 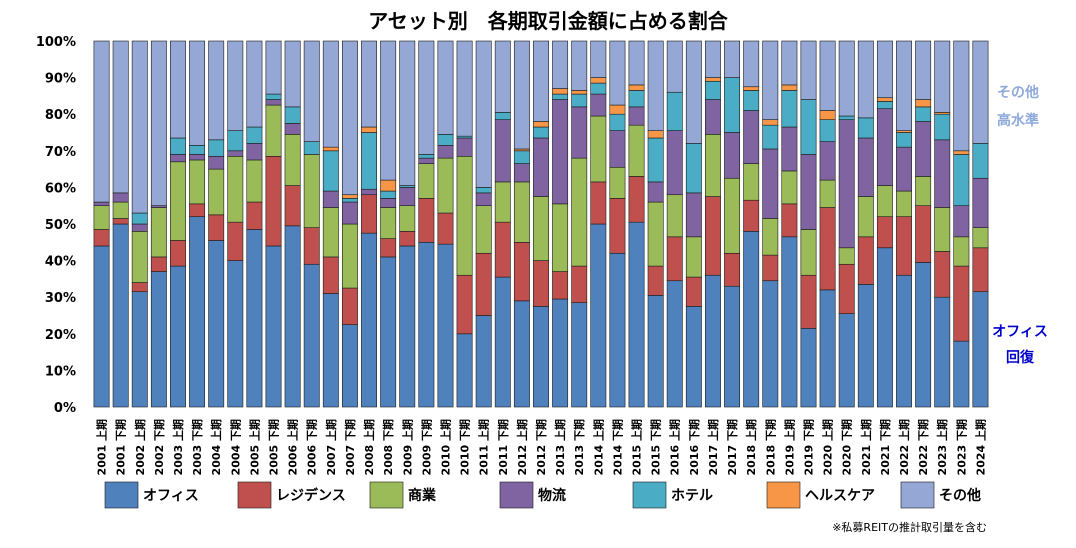 What do you see at coordinates (560, 447) in the screenshot?
I see `x-tick-label: 2013 上期` at bounding box center [560, 447].